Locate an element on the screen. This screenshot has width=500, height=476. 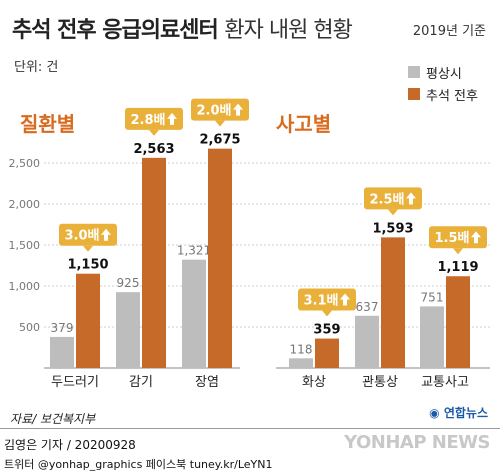
y-tick-label: 2,500 is located at coordinates (25, 163).